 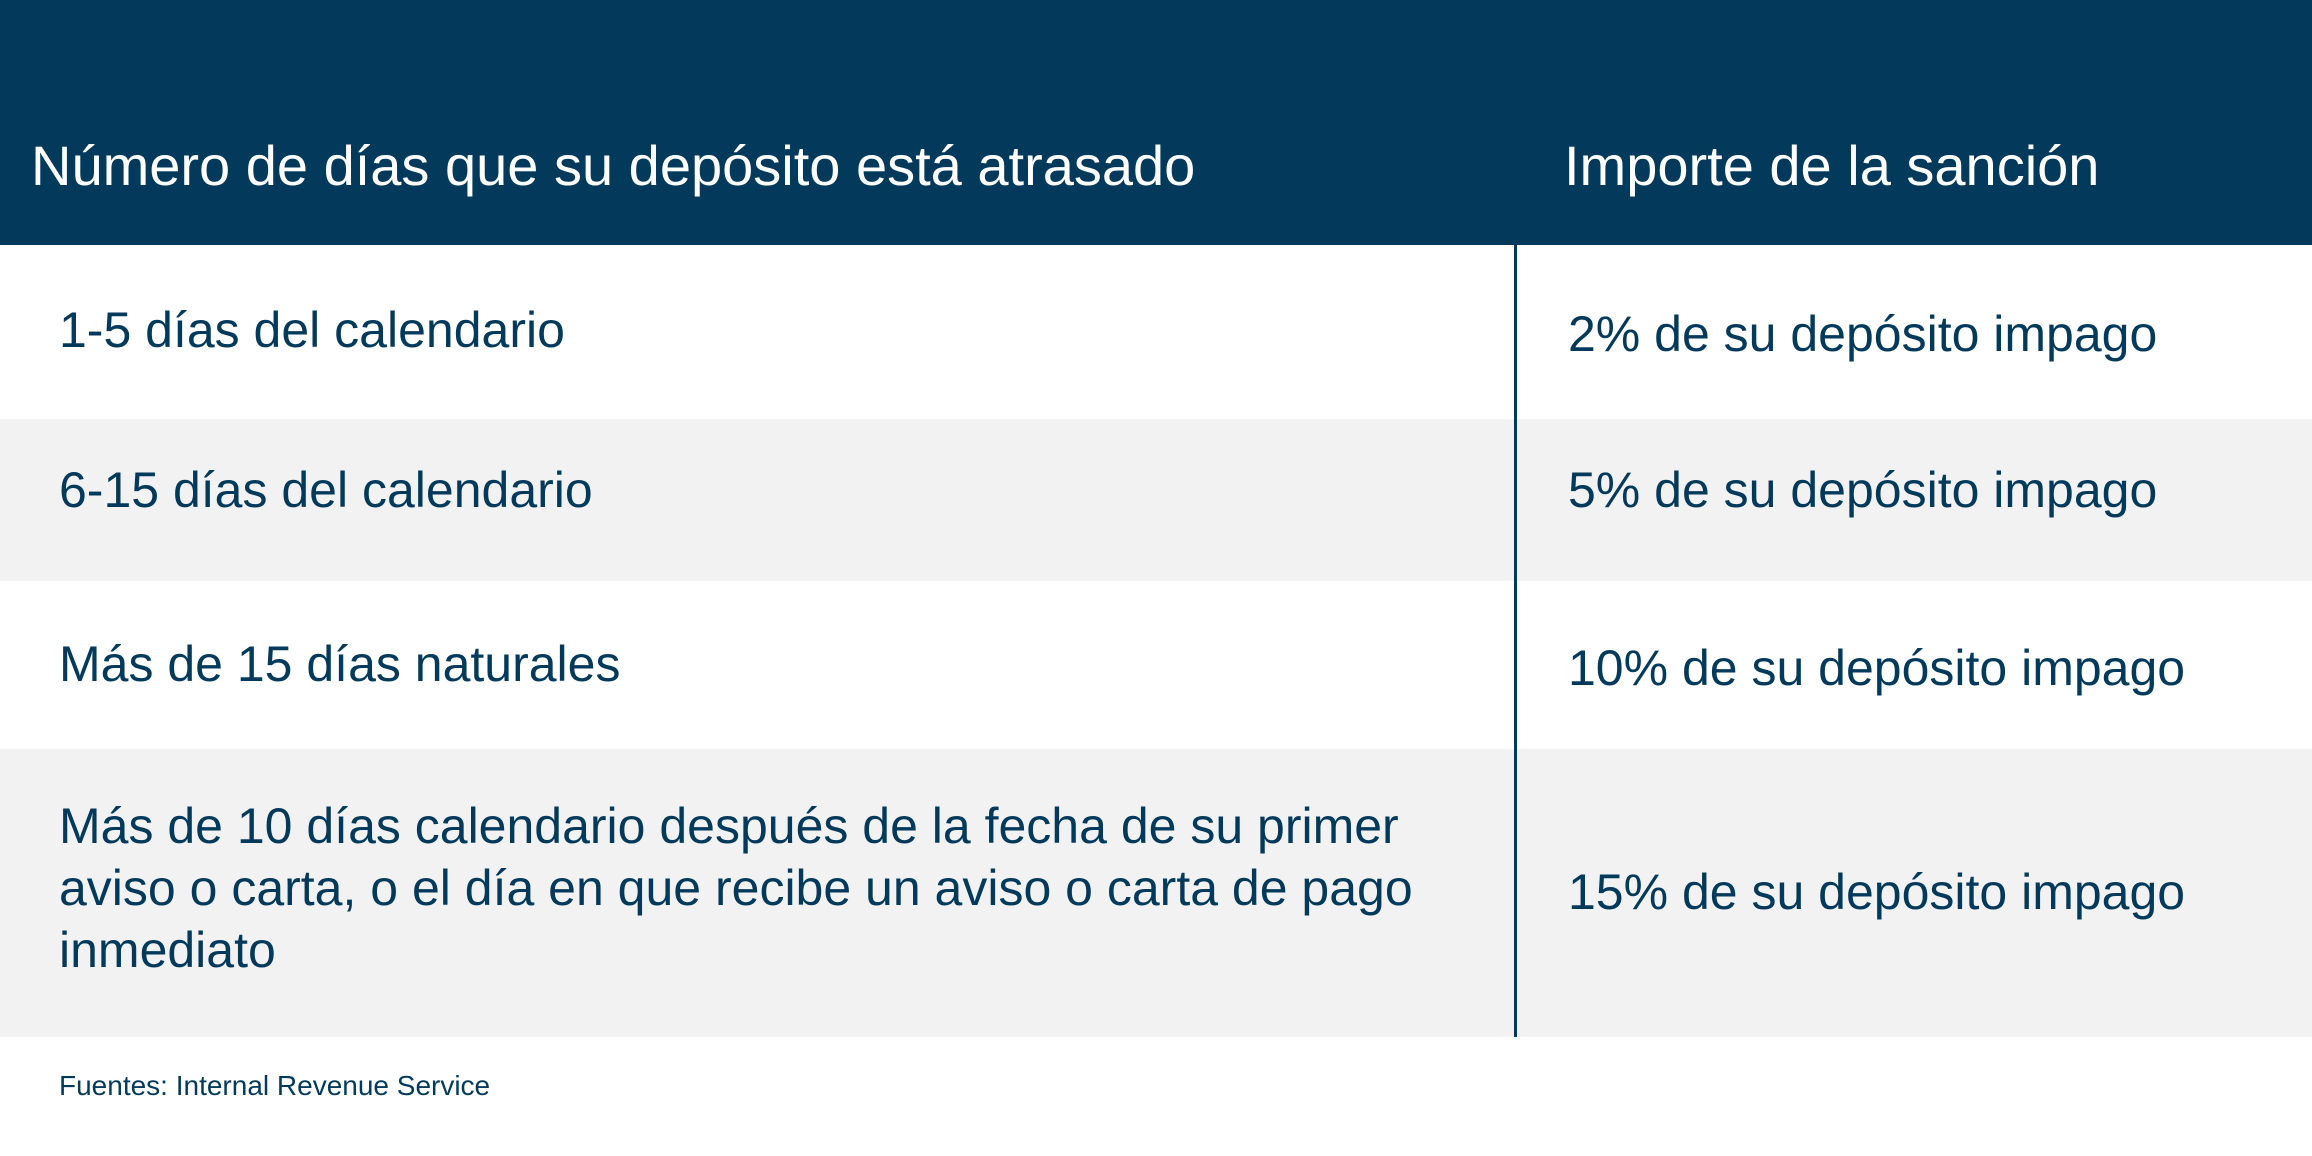 I want to click on days-late-cell: 1-5 días del calendario, so click(x=312, y=330).